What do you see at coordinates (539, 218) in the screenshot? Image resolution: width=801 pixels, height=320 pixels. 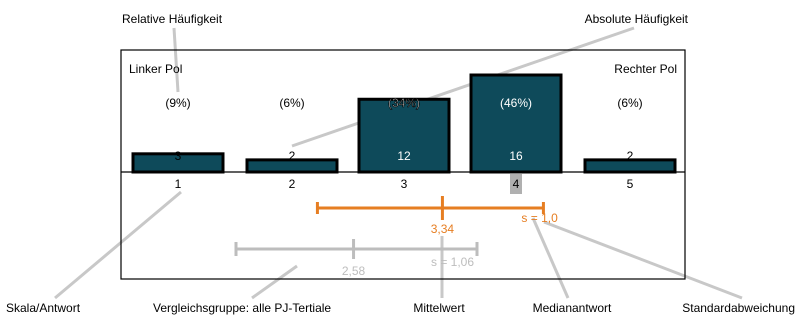 I see `mean-sd-label: s = 1,0` at bounding box center [539, 218].